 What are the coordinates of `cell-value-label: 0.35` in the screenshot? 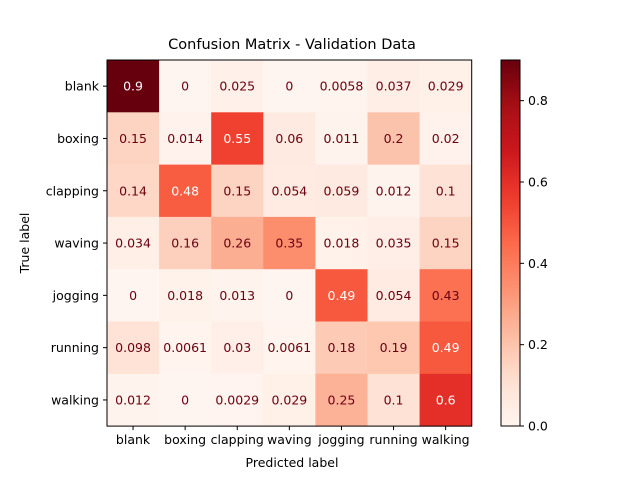 It's located at (289, 243).